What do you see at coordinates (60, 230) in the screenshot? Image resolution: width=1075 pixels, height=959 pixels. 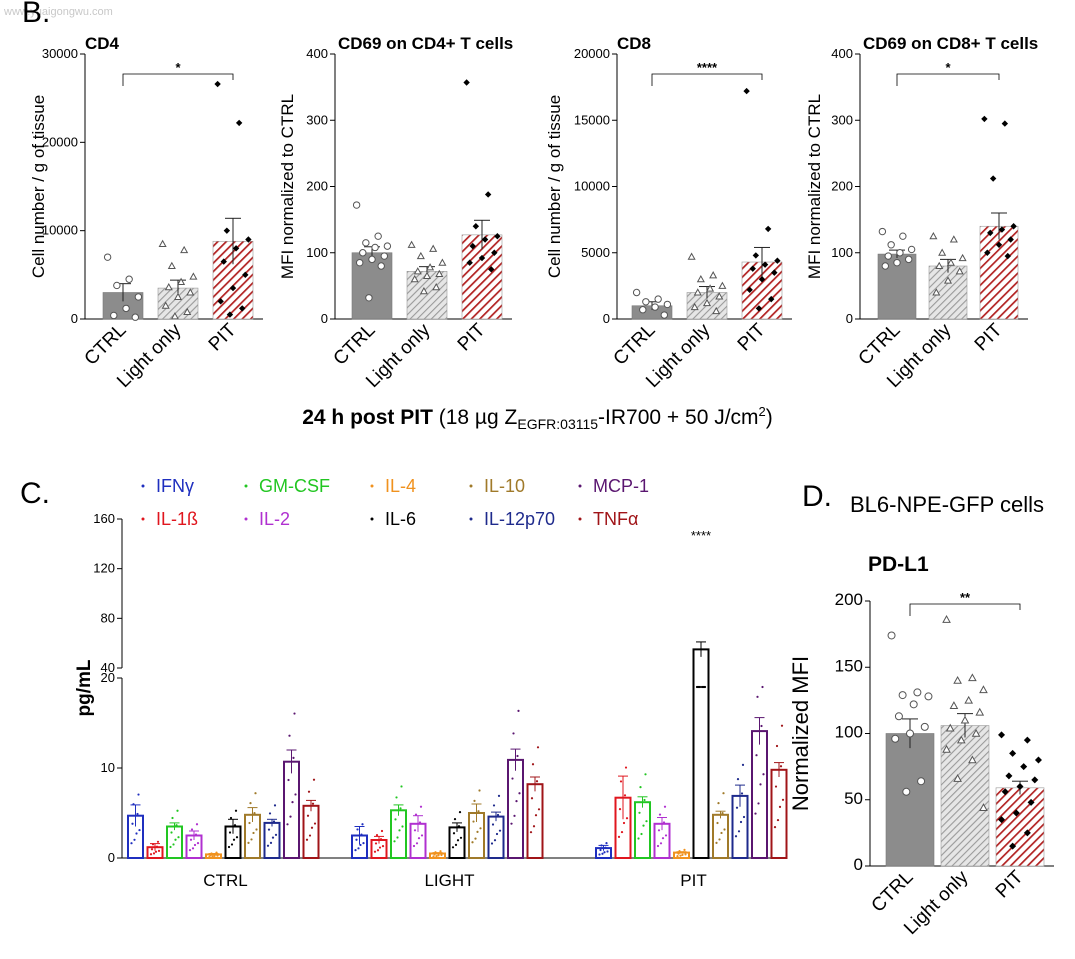 I see `cd4-y-tick-label: 10000` at bounding box center [60, 230].